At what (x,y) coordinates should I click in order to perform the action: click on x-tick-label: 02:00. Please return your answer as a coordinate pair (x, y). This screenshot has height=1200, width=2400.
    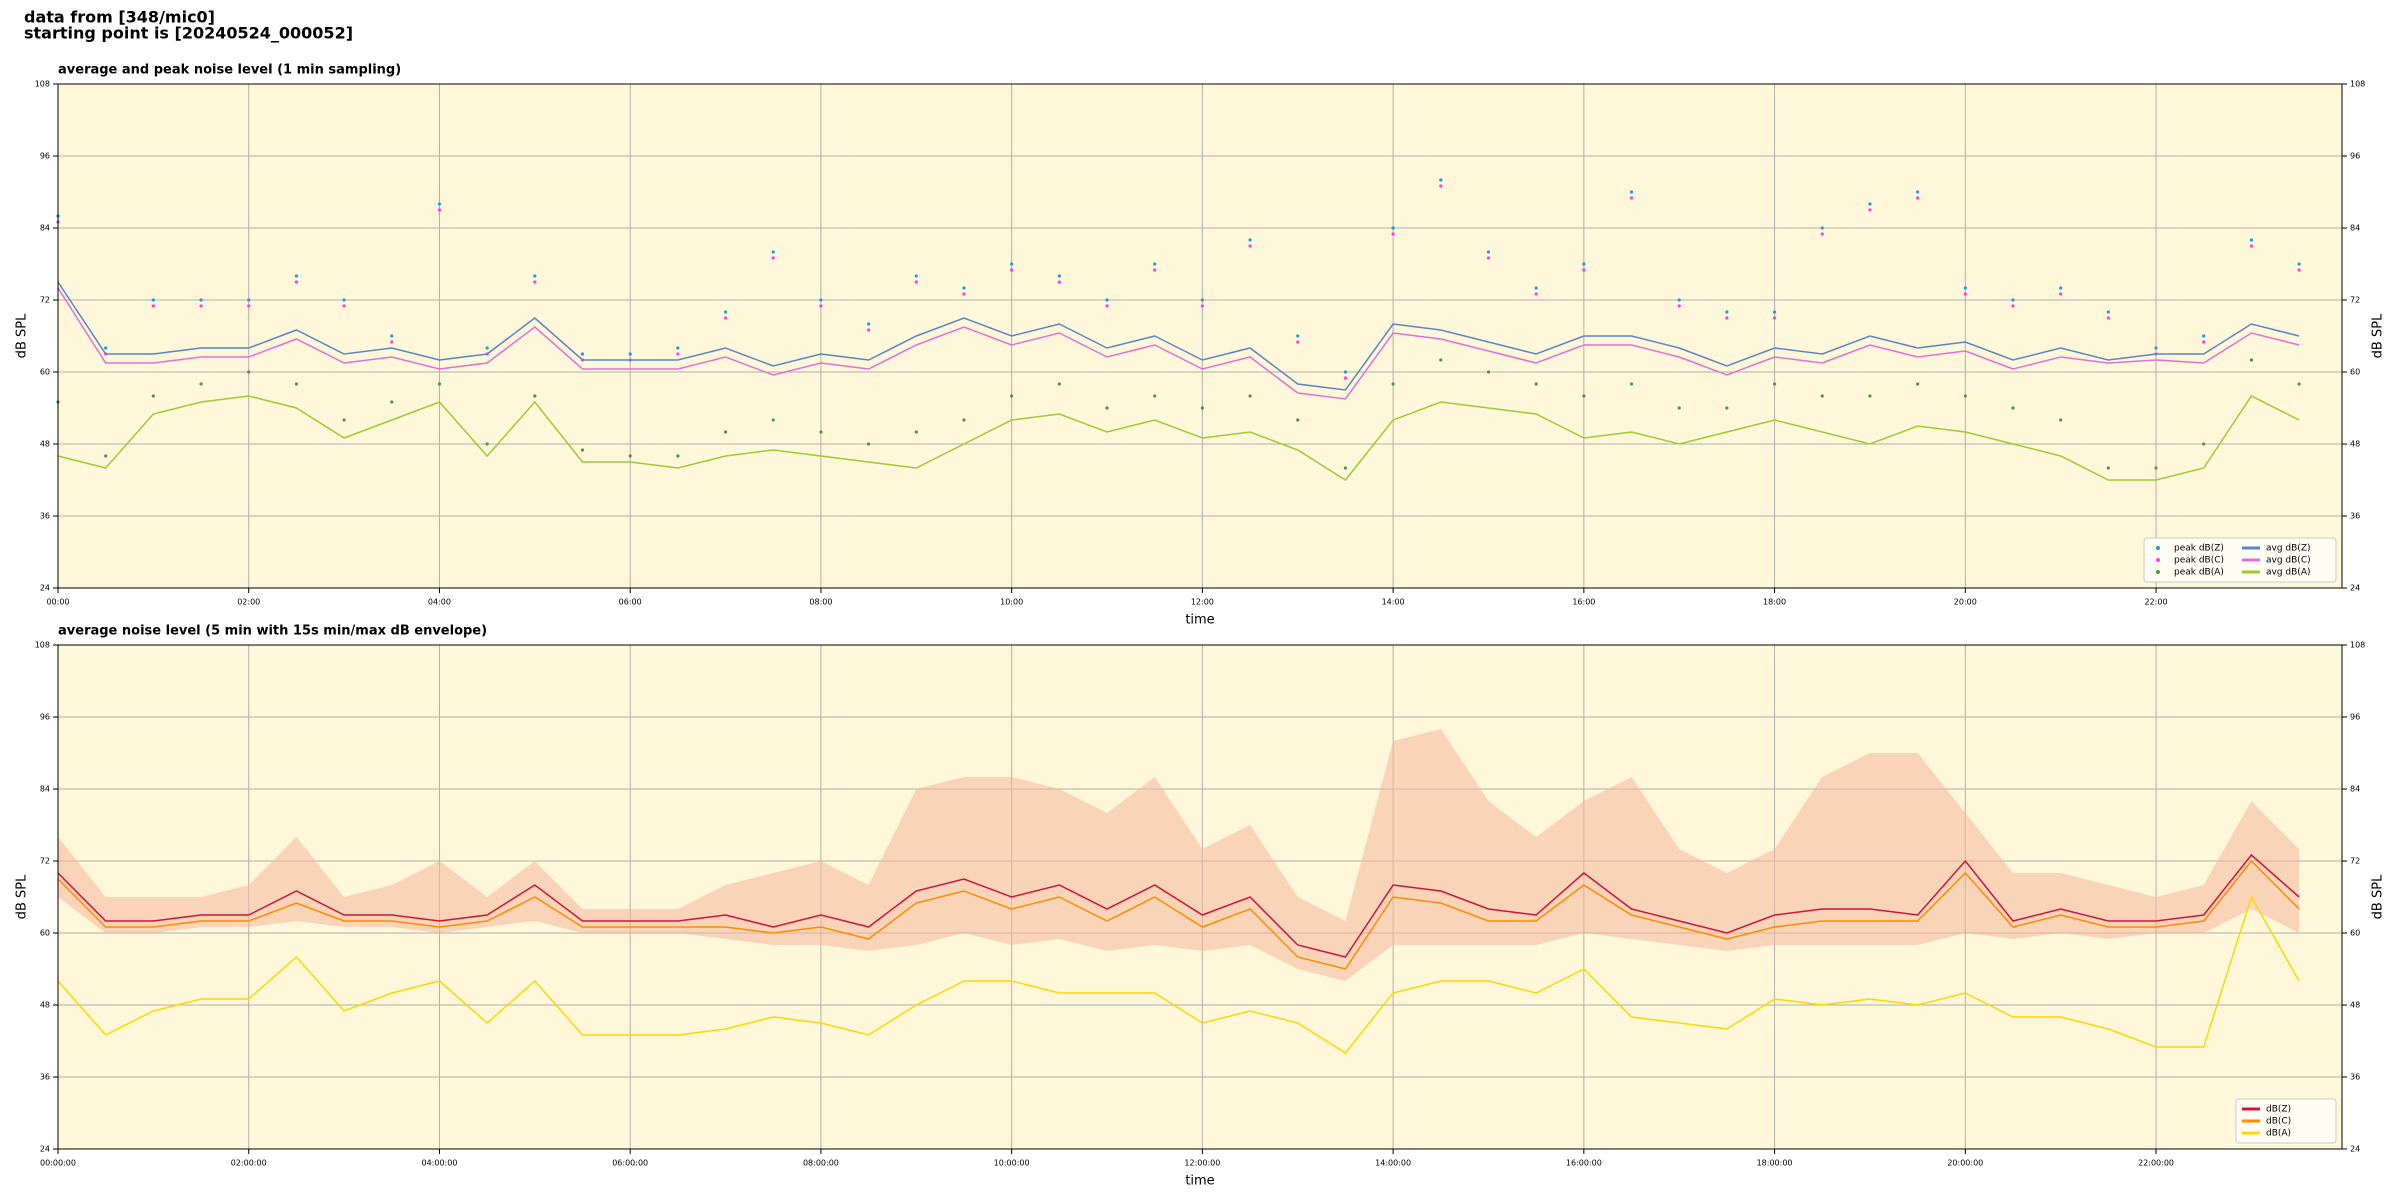
    Looking at the image, I should click on (248, 602).